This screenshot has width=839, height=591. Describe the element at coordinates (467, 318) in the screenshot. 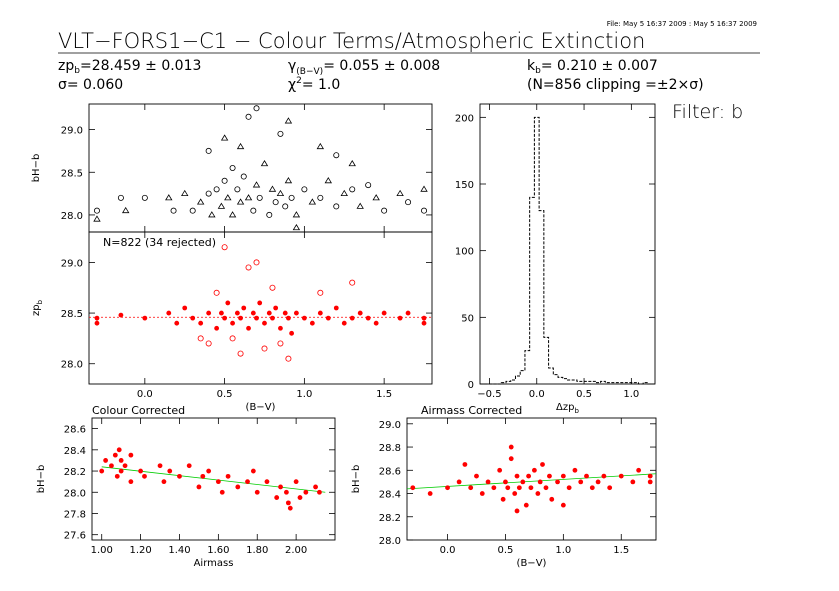

I see `y-tick-label: 50` at that location.